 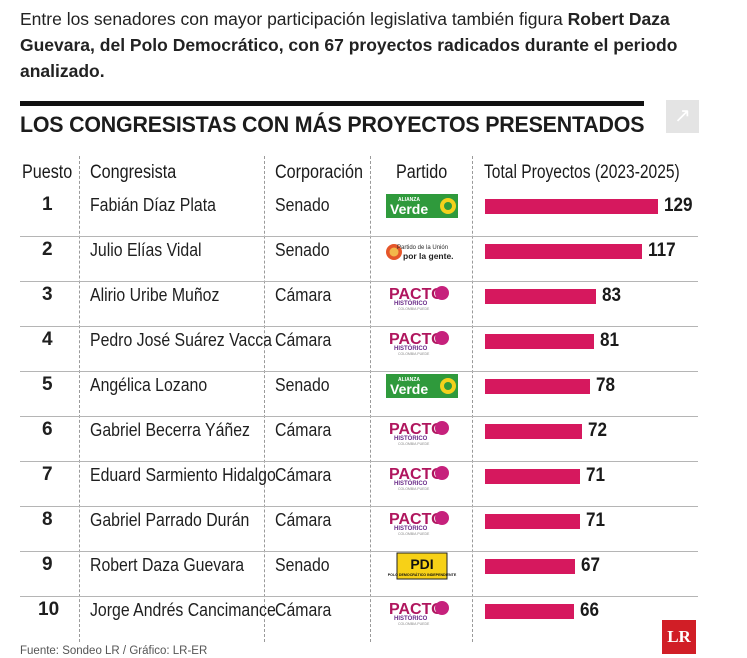 I want to click on title-rule, so click(x=332, y=103).